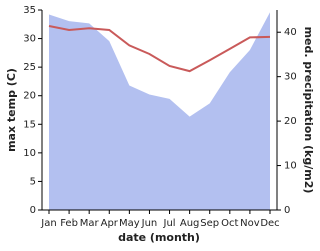  What do you see at coordinates (209, 223) in the screenshot?
I see `x-tick-label: Sep` at bounding box center [209, 223].